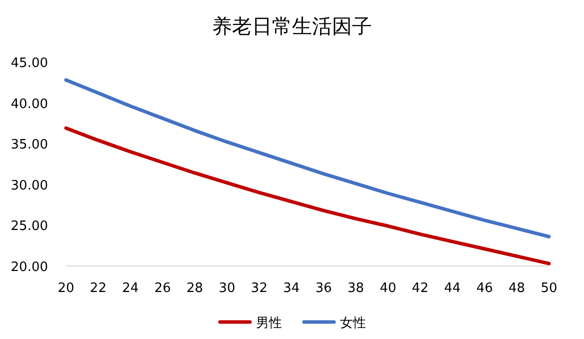 The height and width of the screenshot is (339, 584). I want to click on legend-label: 女性, so click(353, 323).